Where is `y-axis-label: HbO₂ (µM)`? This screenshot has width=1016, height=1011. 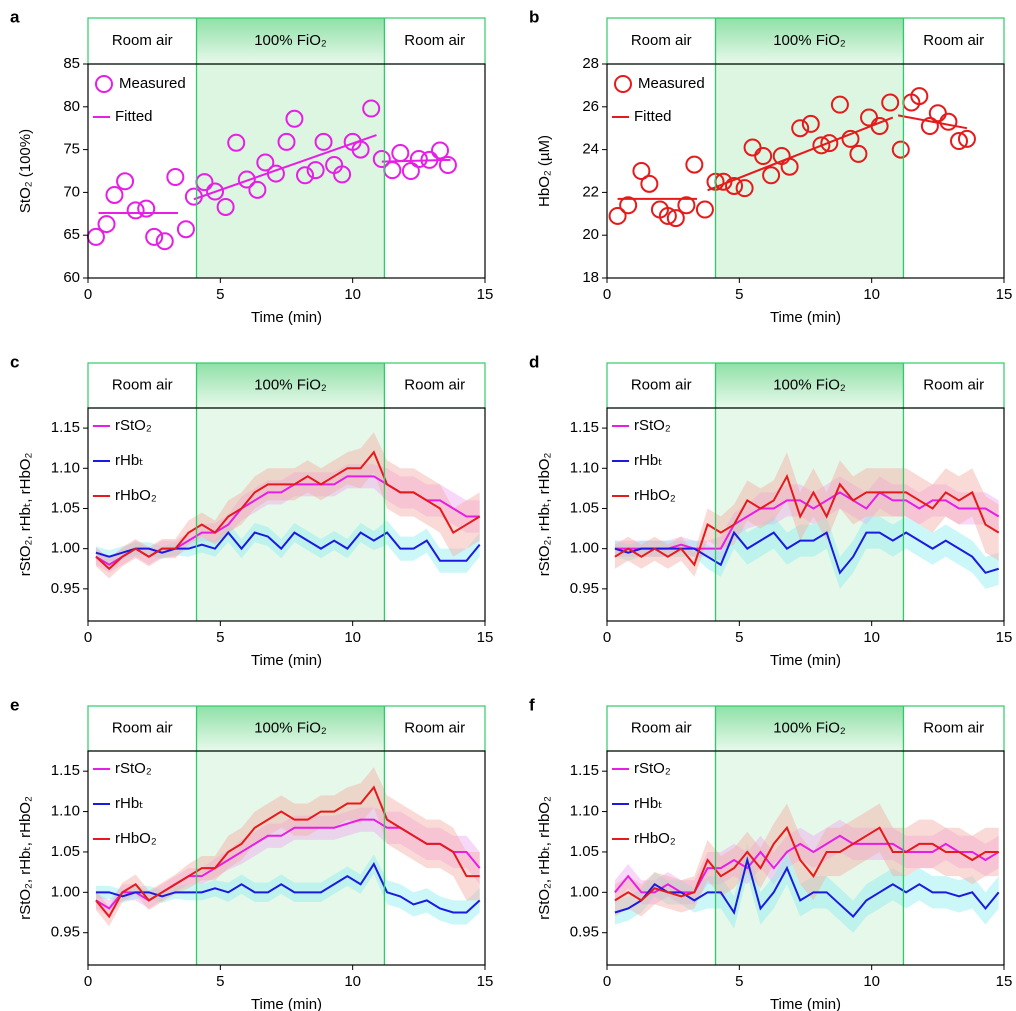
y-axis-label: HbO₂ (µM) is located at coordinates (544, 171).